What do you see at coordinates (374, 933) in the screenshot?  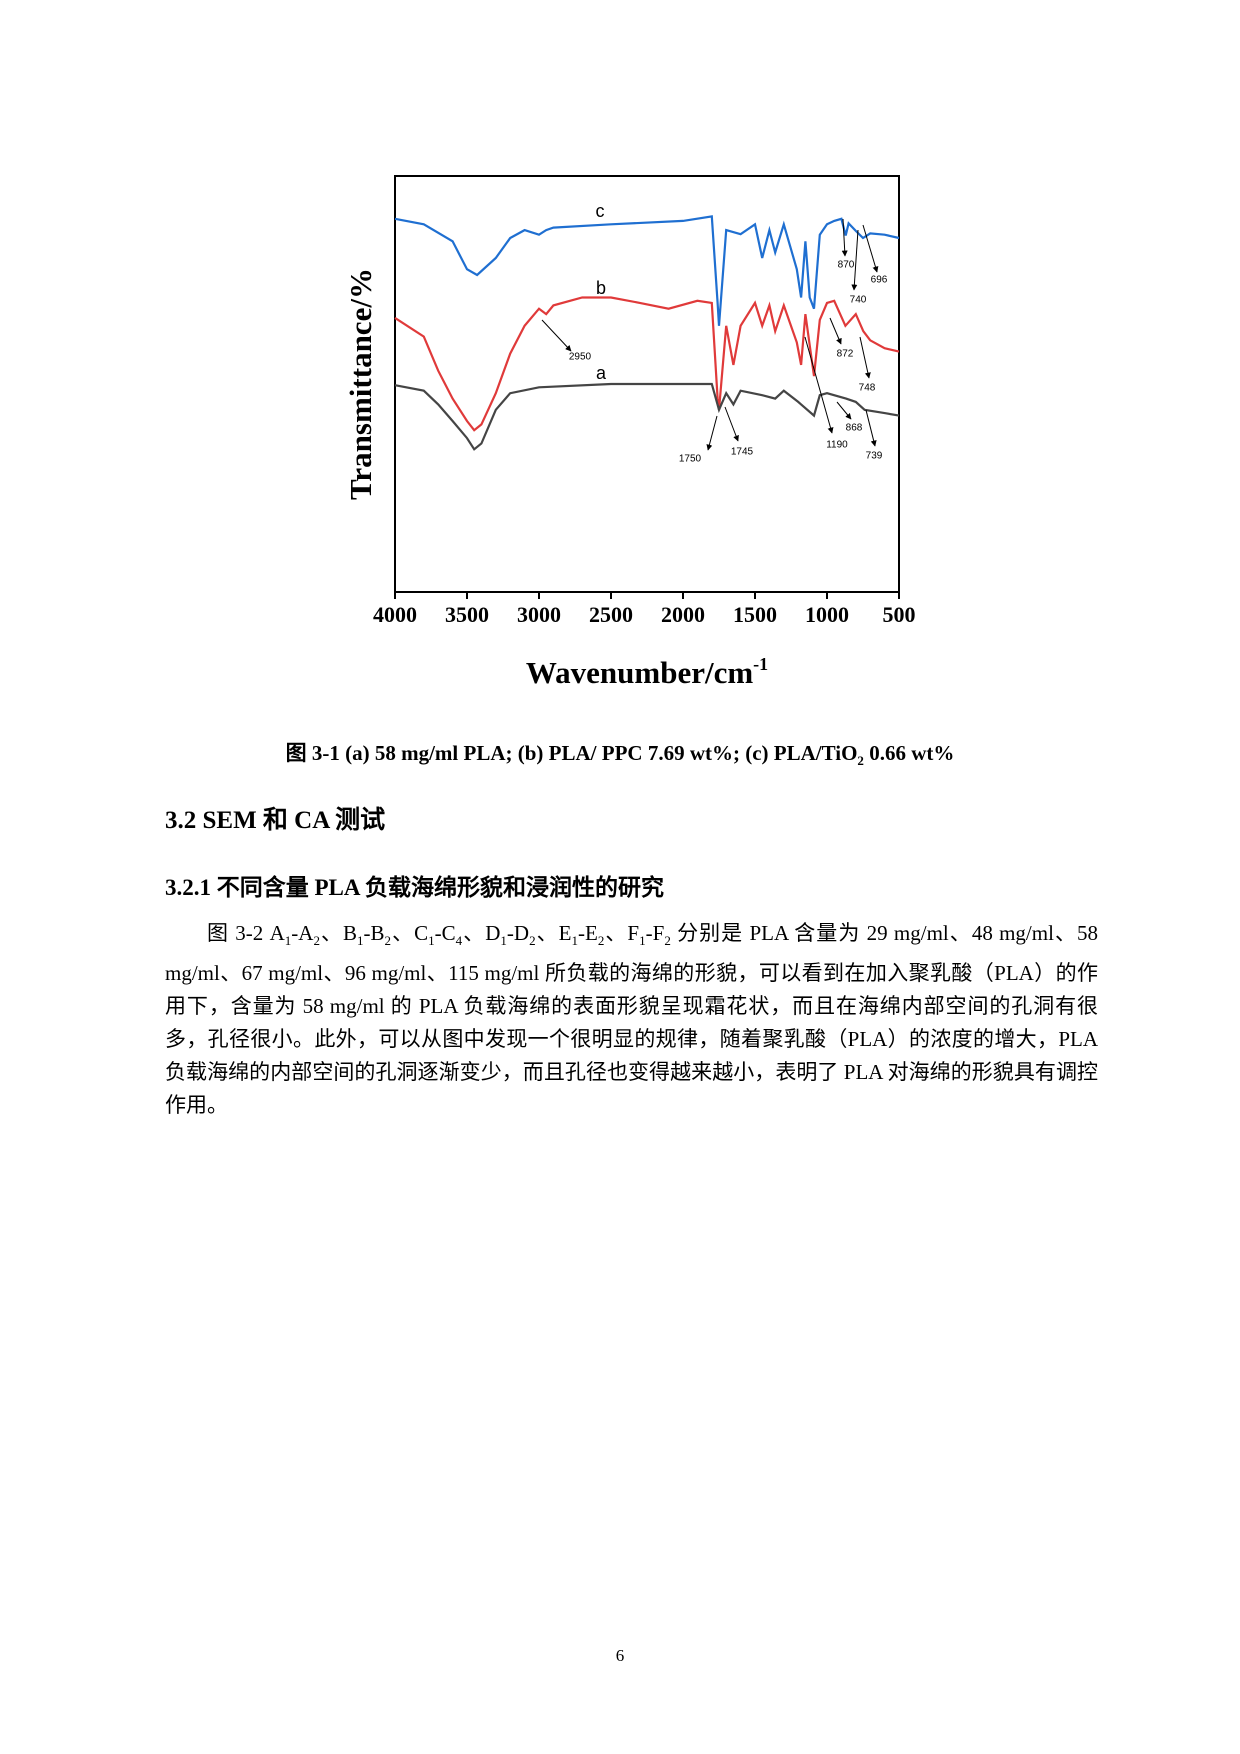 I see `text-run: -B` at bounding box center [374, 933].